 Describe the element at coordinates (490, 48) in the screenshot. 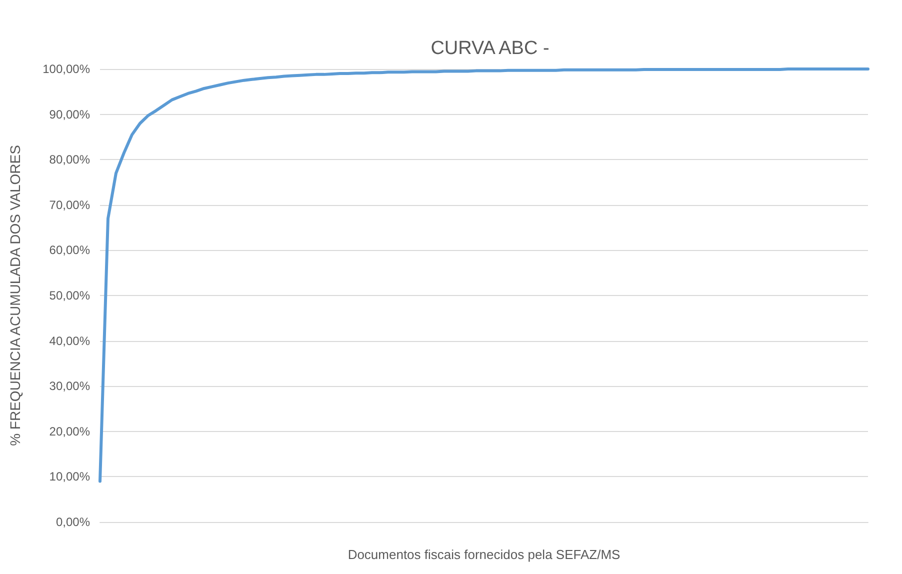

I see `chart-title: CURVA ABC -` at that location.